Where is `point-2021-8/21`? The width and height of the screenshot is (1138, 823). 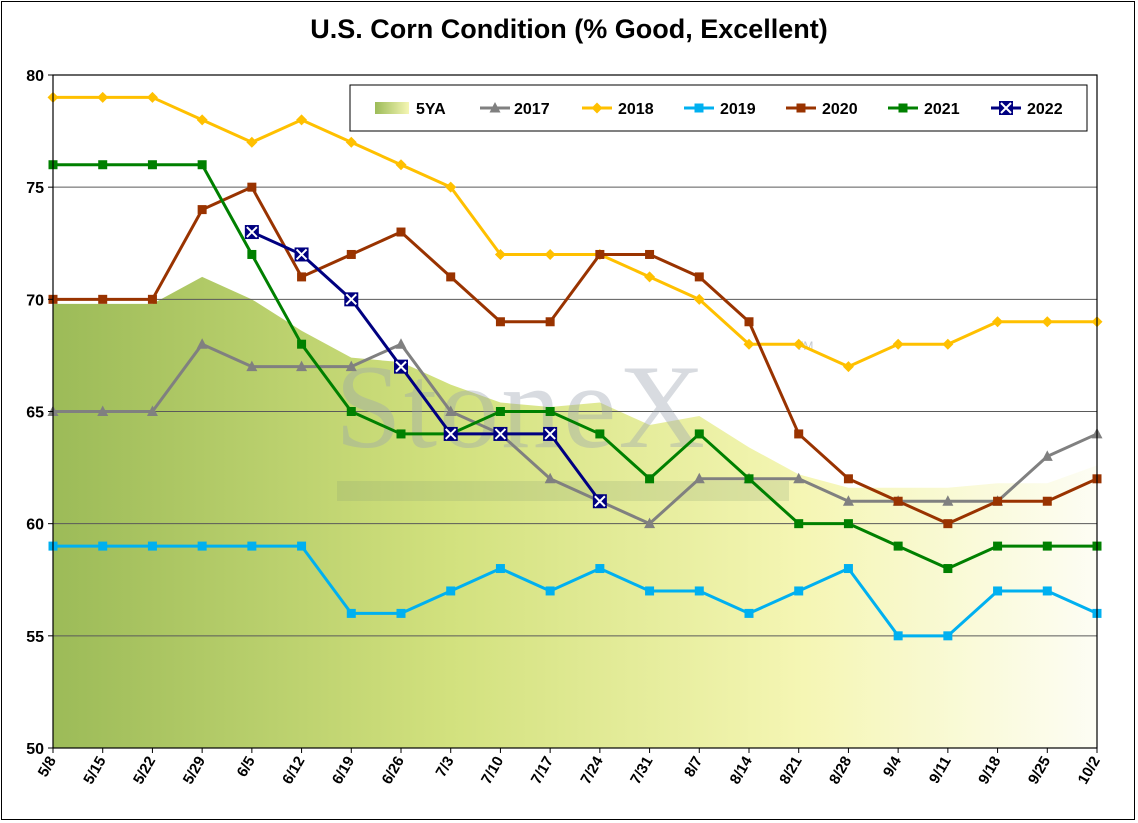 point-2021-8/21 is located at coordinates (799, 524).